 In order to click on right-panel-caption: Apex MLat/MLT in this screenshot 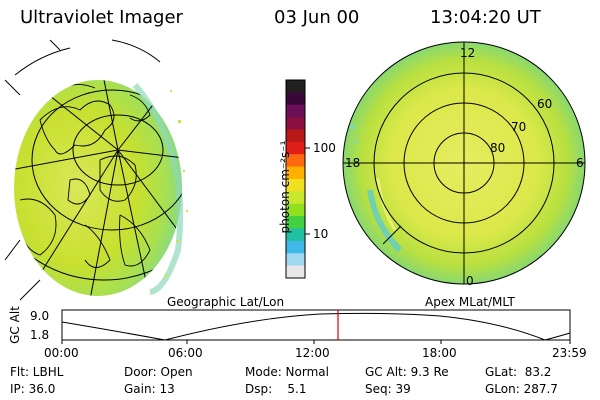, I will do `click(470, 302)`.